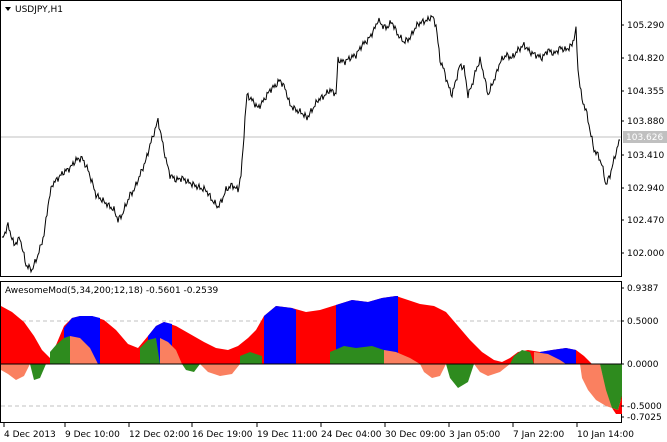  I want to click on price-axis-label: 104.820, so click(645, 59).